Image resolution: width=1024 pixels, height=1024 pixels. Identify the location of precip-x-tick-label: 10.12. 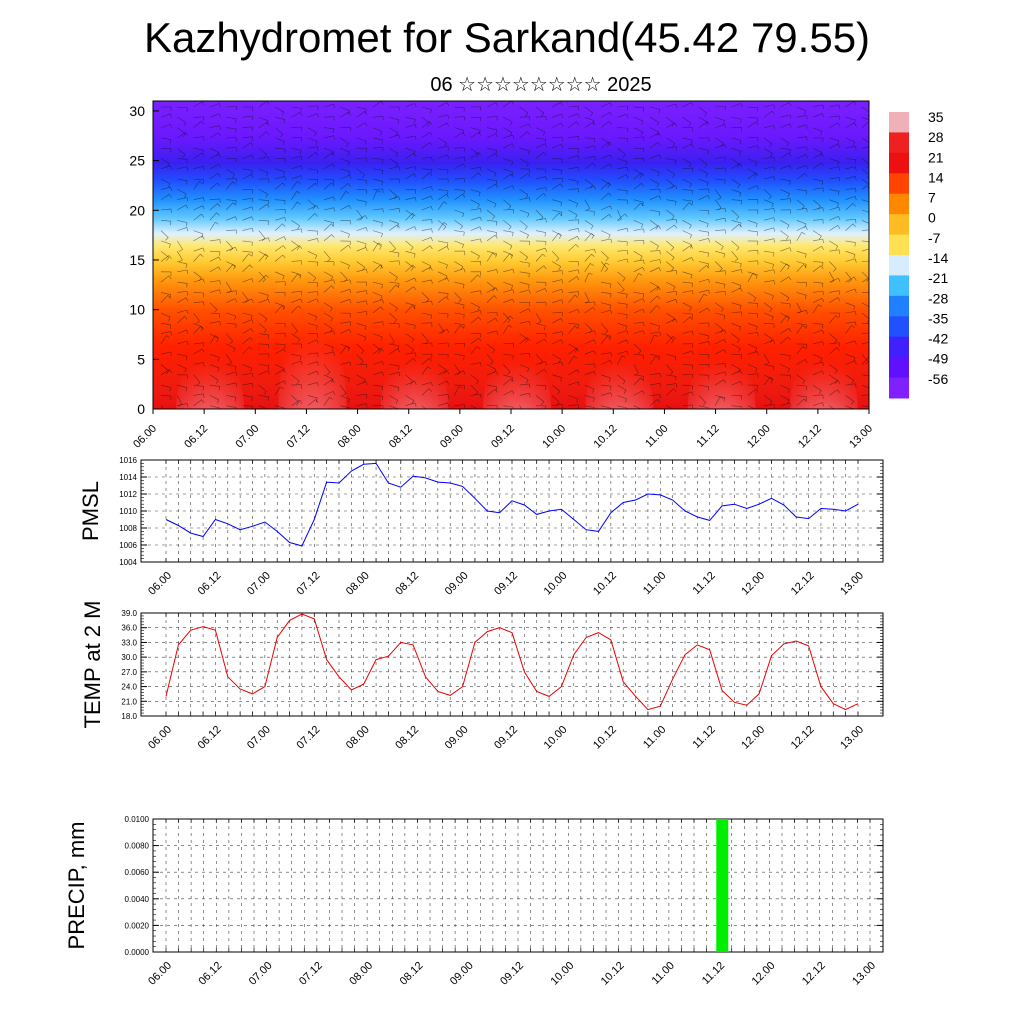
(613, 974).